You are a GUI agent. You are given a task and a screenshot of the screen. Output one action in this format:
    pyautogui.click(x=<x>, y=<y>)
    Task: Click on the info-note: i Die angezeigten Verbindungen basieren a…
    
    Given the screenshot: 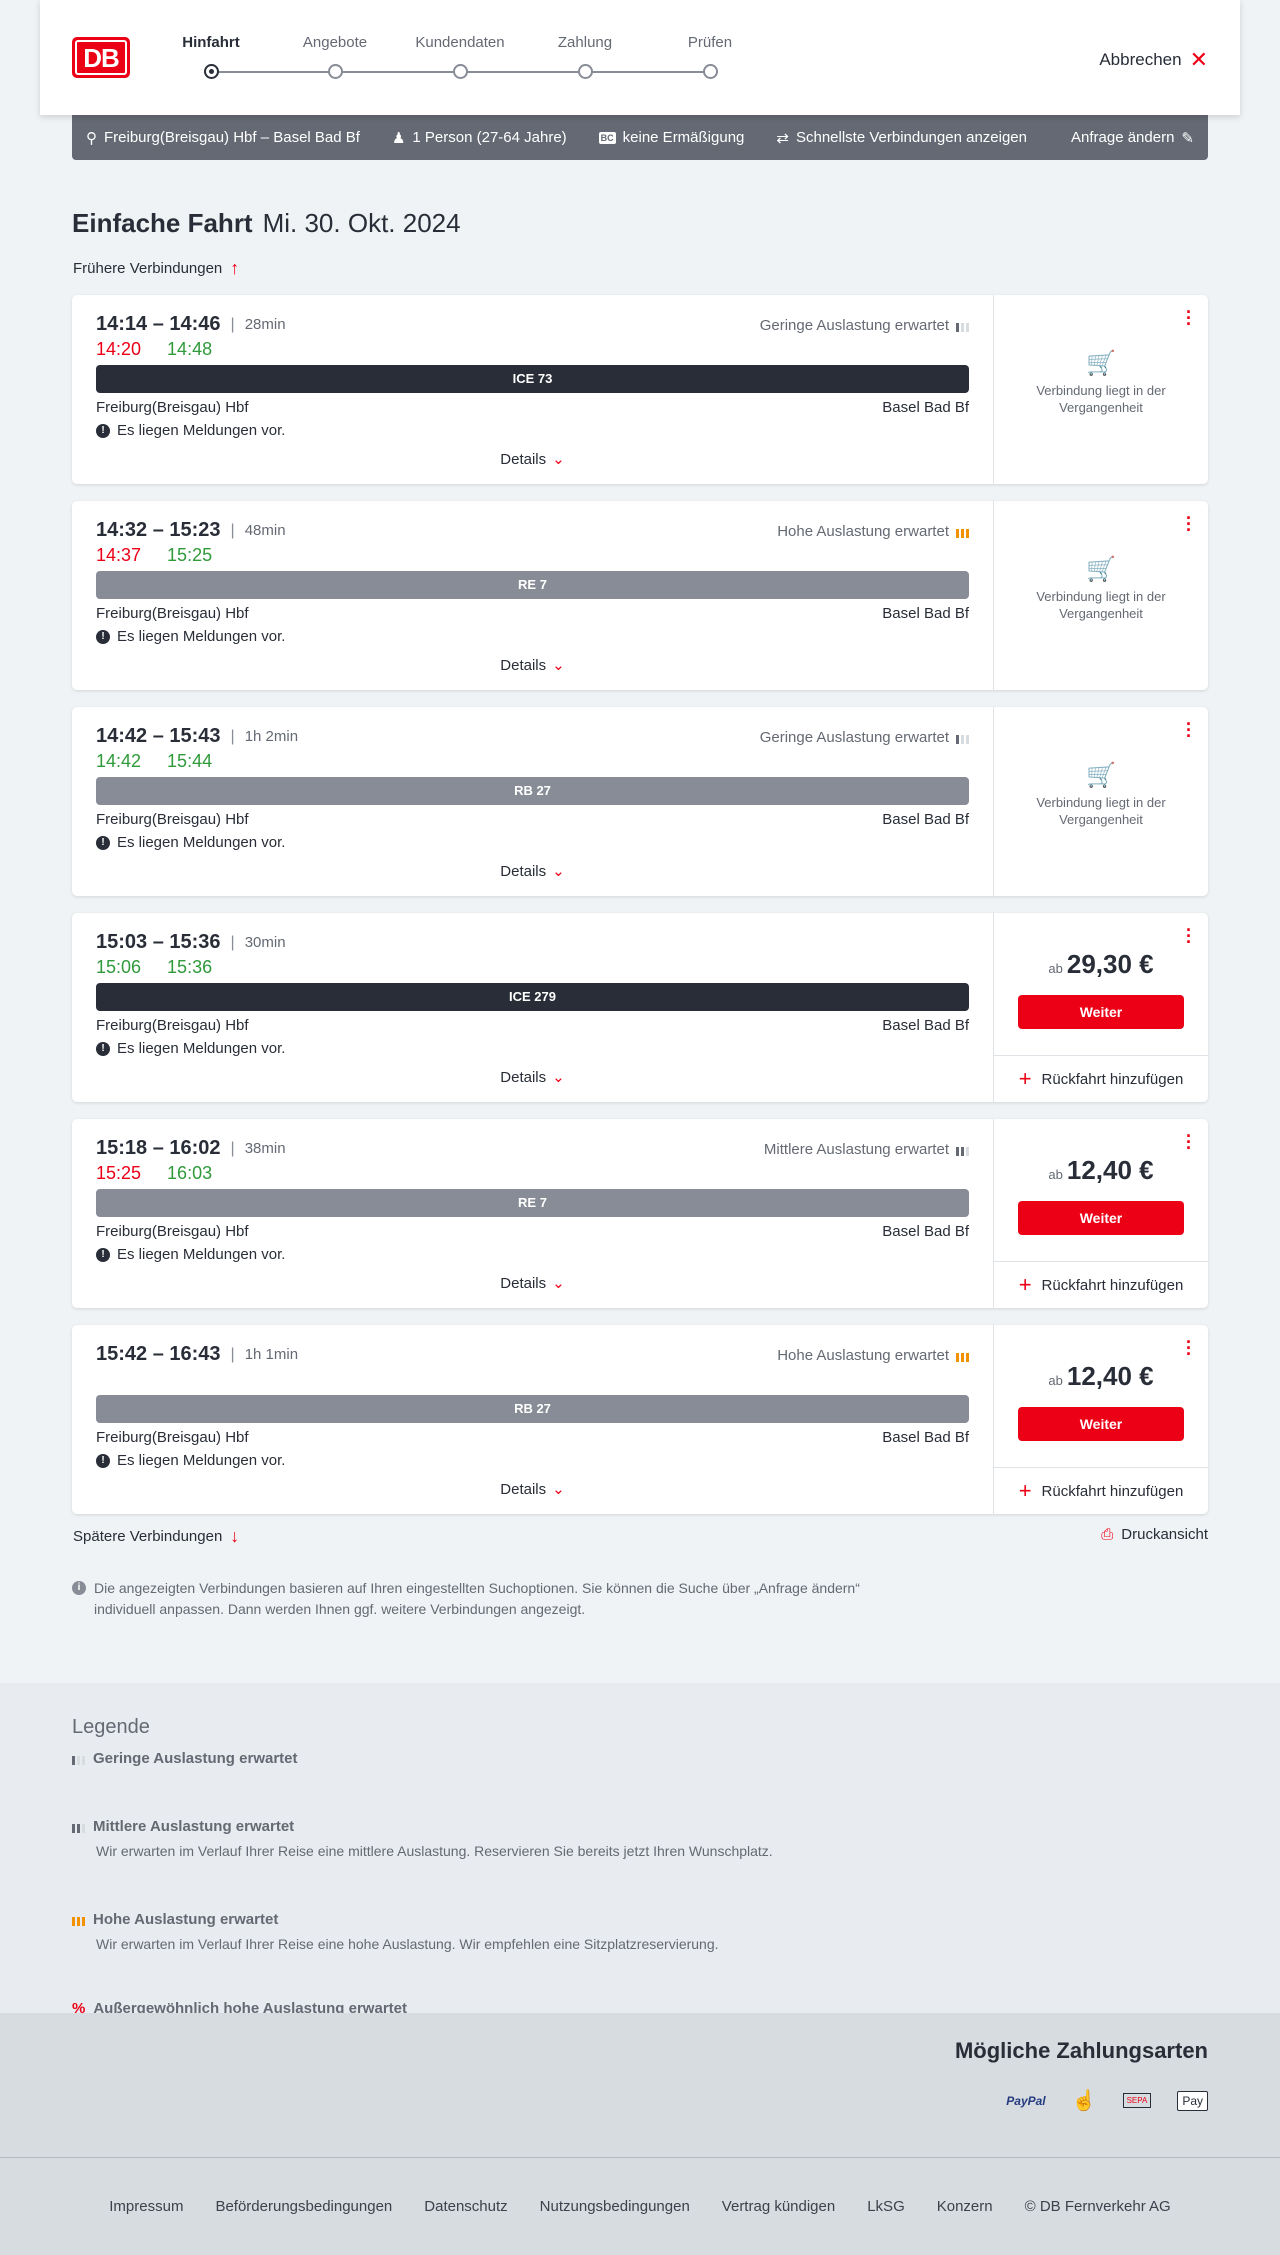 What is the action you would take?
    pyautogui.click(x=472, y=1599)
    